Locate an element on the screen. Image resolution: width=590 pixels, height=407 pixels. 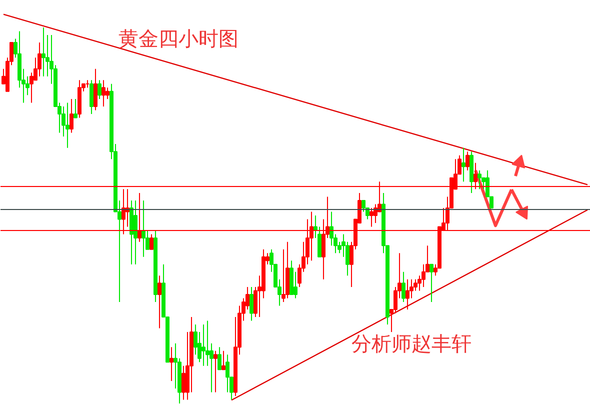
chart-title: 黄金四小时图 is located at coordinates (178, 38).